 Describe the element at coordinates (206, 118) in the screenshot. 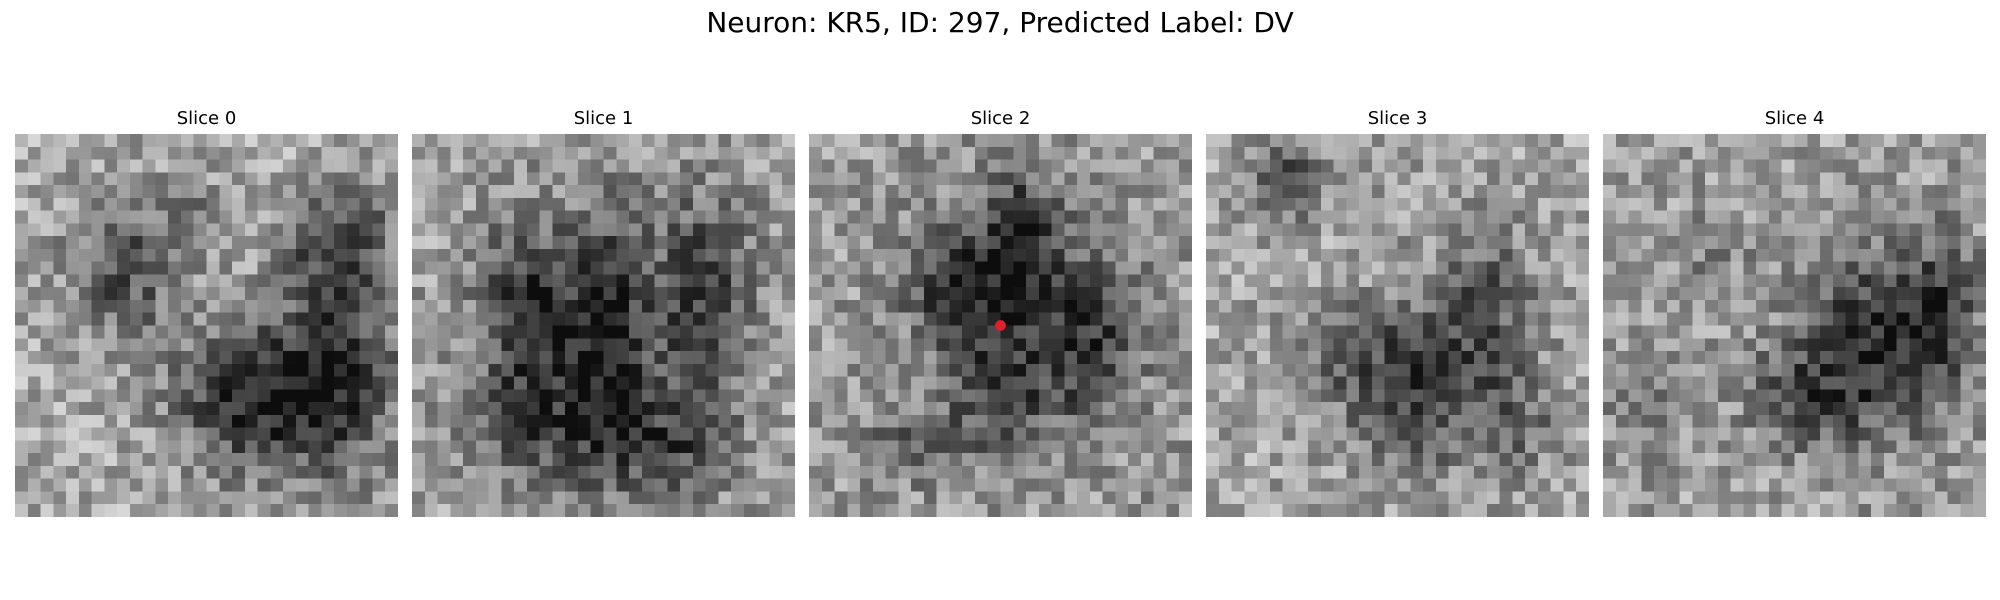

I see `slice-title-0: Slice 0` at that location.